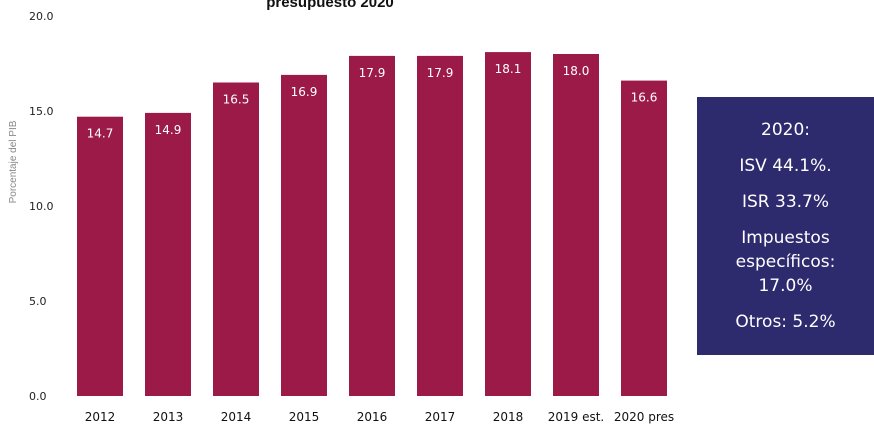  I want to click on data-label: 18.0, so click(576, 71).